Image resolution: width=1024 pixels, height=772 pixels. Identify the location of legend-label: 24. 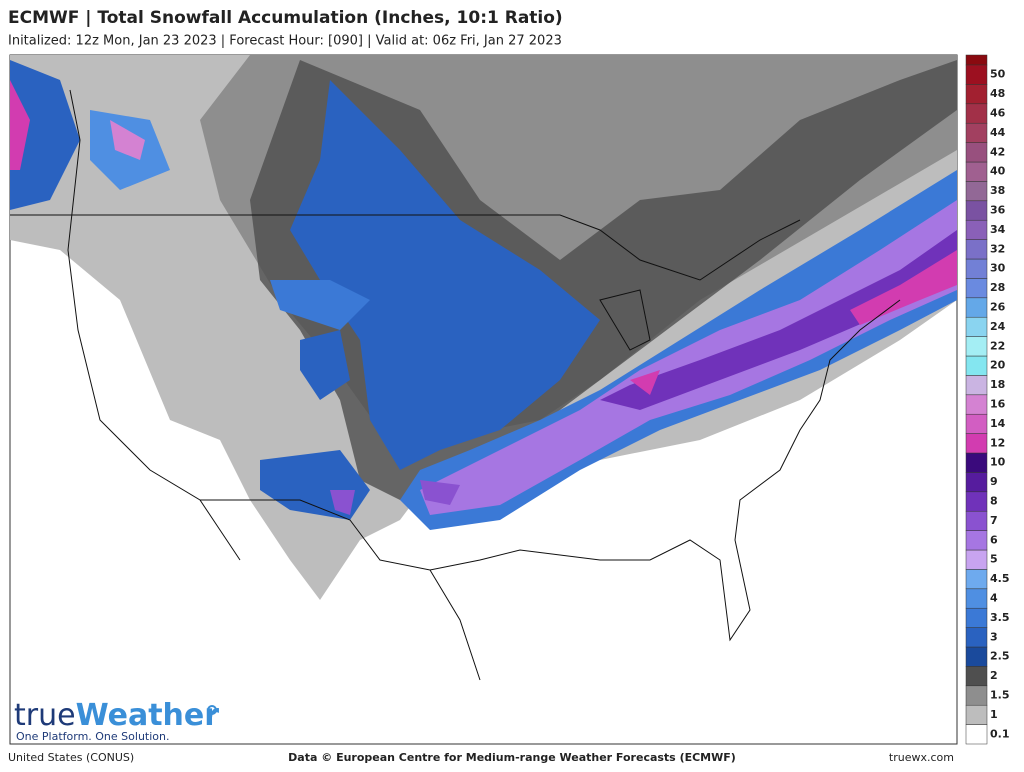
(998, 326).